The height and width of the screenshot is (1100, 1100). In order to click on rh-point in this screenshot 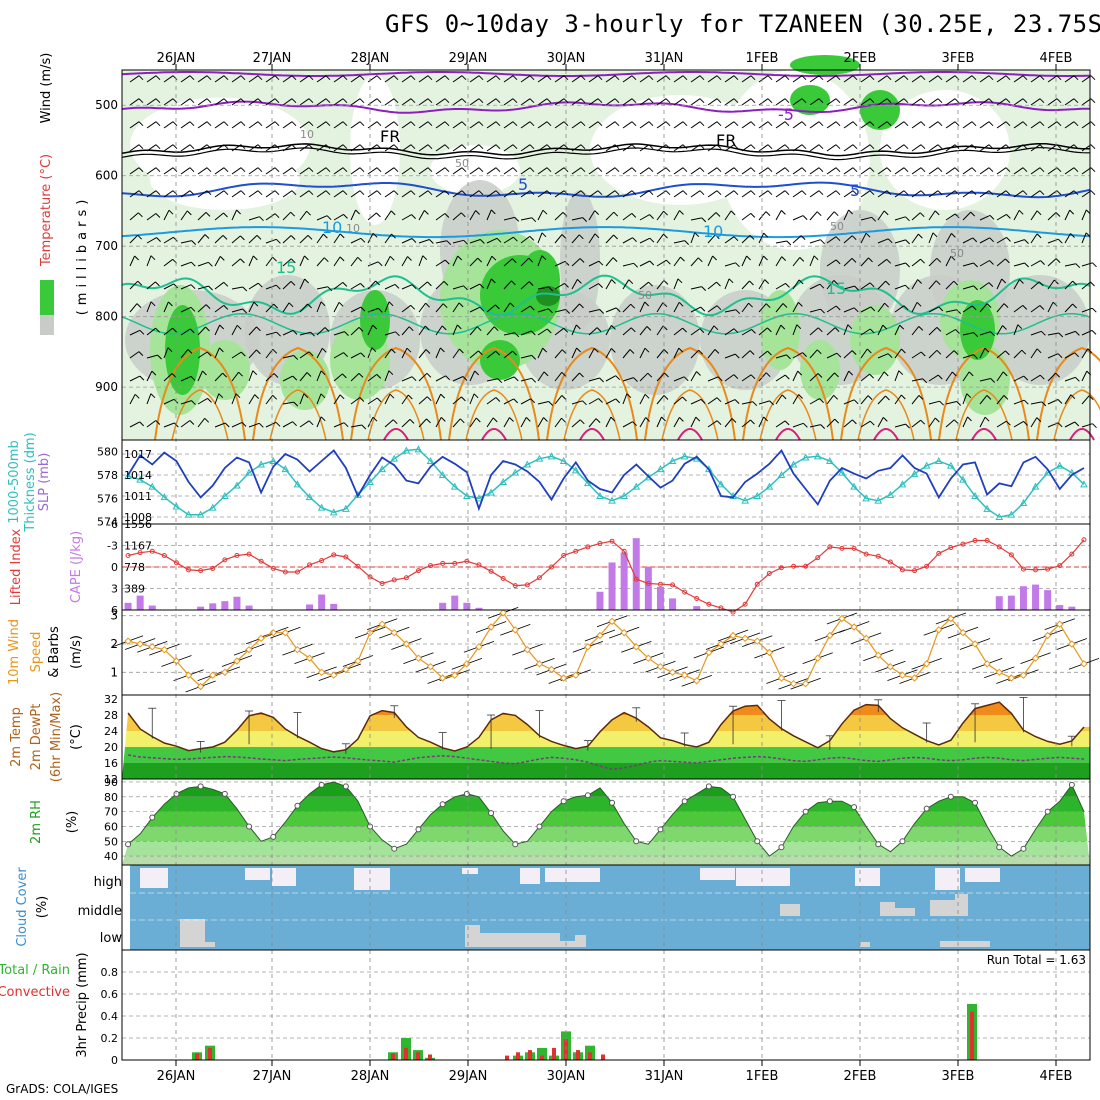, I will do `click(781, 847)`.